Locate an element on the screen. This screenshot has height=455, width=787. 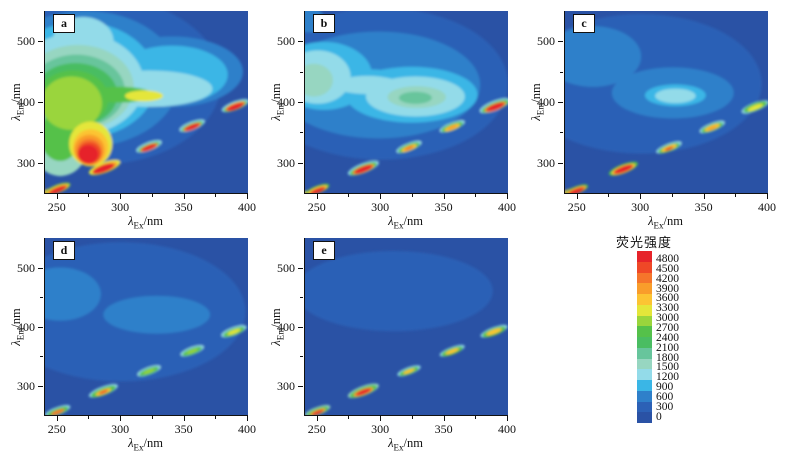
x-tick-label: 350 is located at coordinates (443, 207).